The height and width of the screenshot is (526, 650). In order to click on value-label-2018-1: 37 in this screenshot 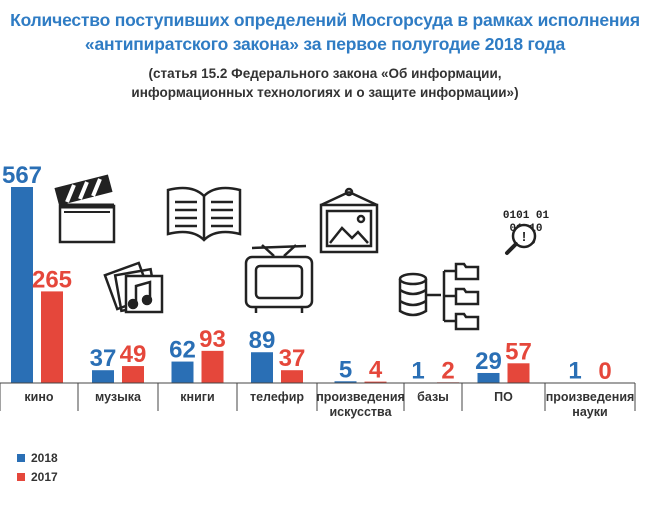, I will do `click(103, 358)`.